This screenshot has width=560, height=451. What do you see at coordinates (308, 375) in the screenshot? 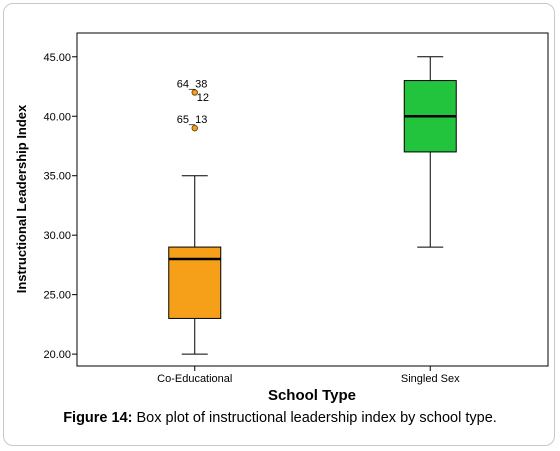
I see `x-axis: Co-Educational Singled Sex` at bounding box center [308, 375].